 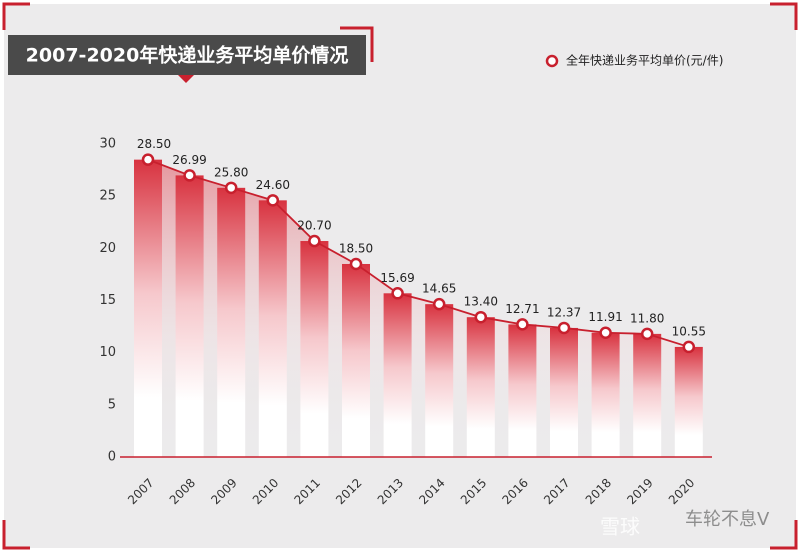 I want to click on title-box, so click(x=187, y=55).